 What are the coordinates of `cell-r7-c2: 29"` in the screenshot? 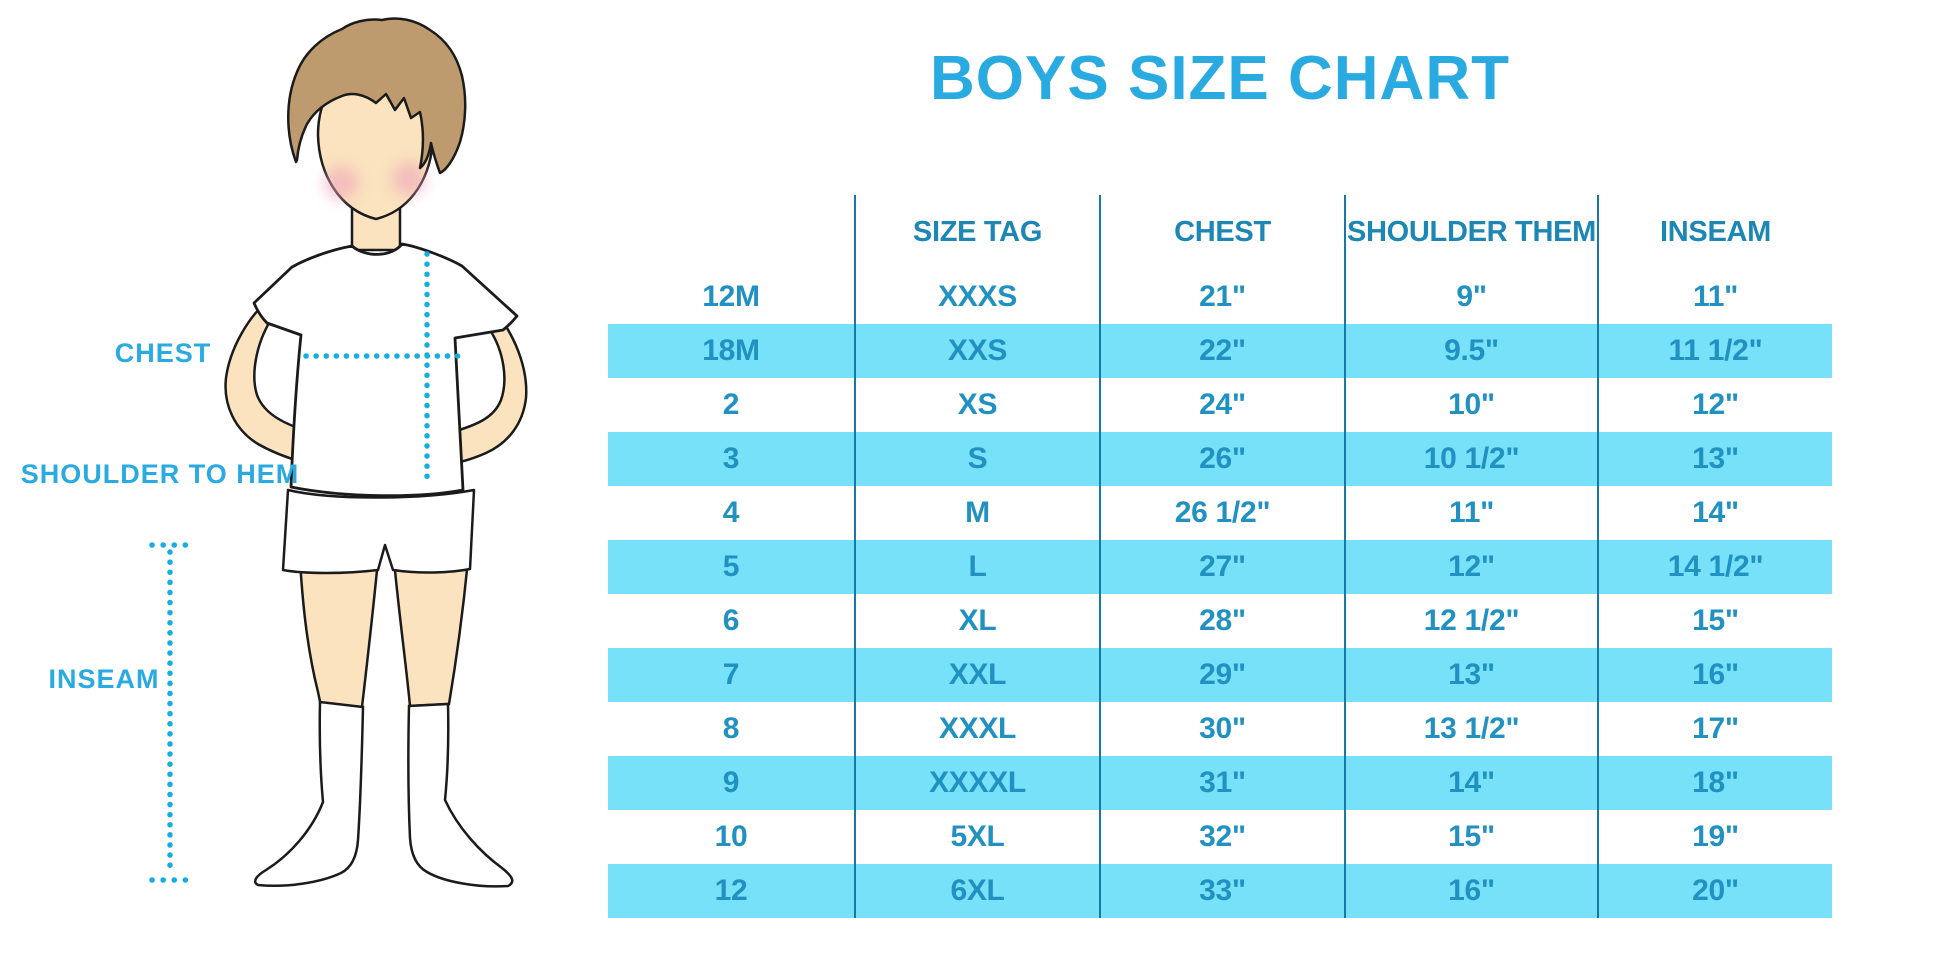 It's located at (1221, 675).